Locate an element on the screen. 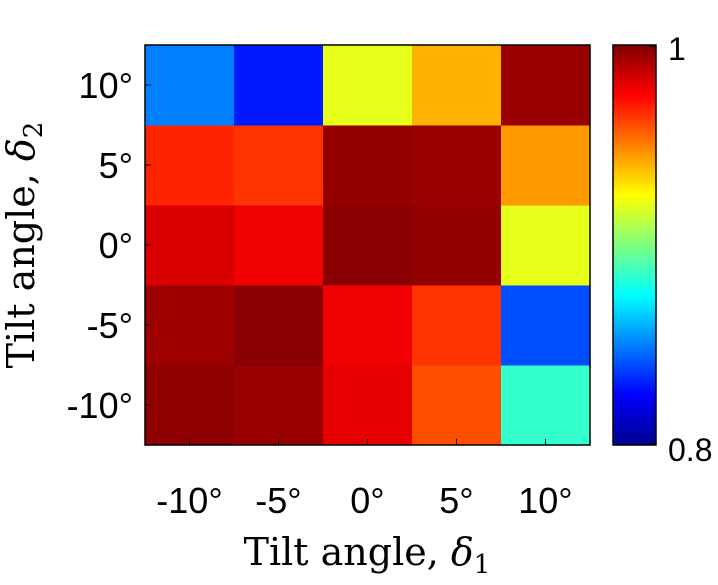 This screenshot has width=718, height=585. y-tick-label: -5° is located at coordinates (110, 325).